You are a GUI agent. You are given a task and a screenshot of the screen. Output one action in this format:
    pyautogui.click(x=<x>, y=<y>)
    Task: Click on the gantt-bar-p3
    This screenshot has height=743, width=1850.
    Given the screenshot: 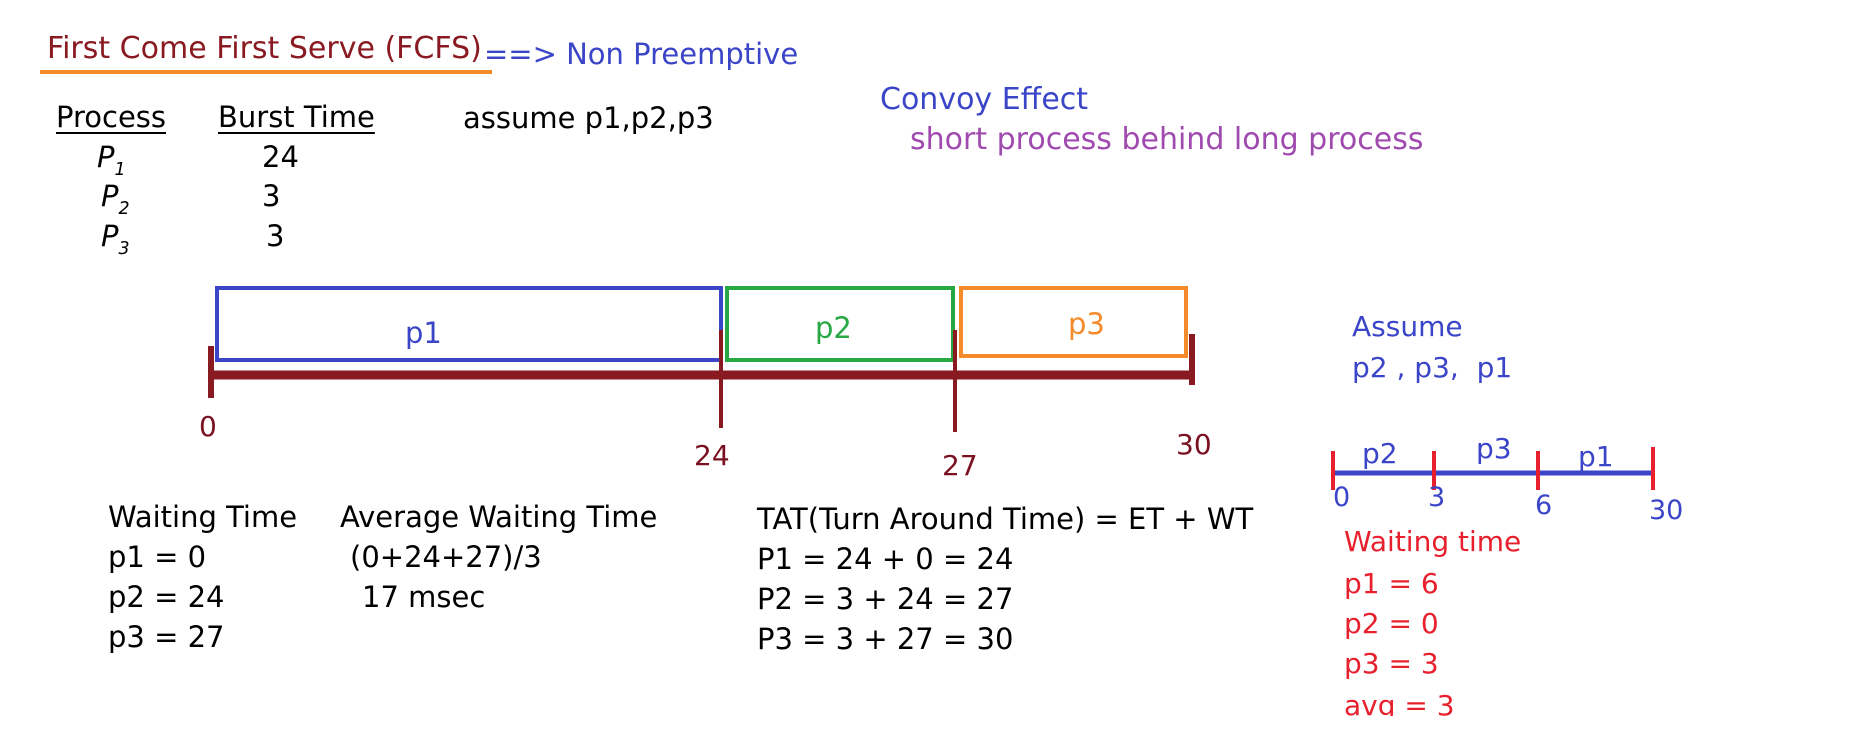 What is the action you would take?
    pyautogui.click(x=1073, y=322)
    